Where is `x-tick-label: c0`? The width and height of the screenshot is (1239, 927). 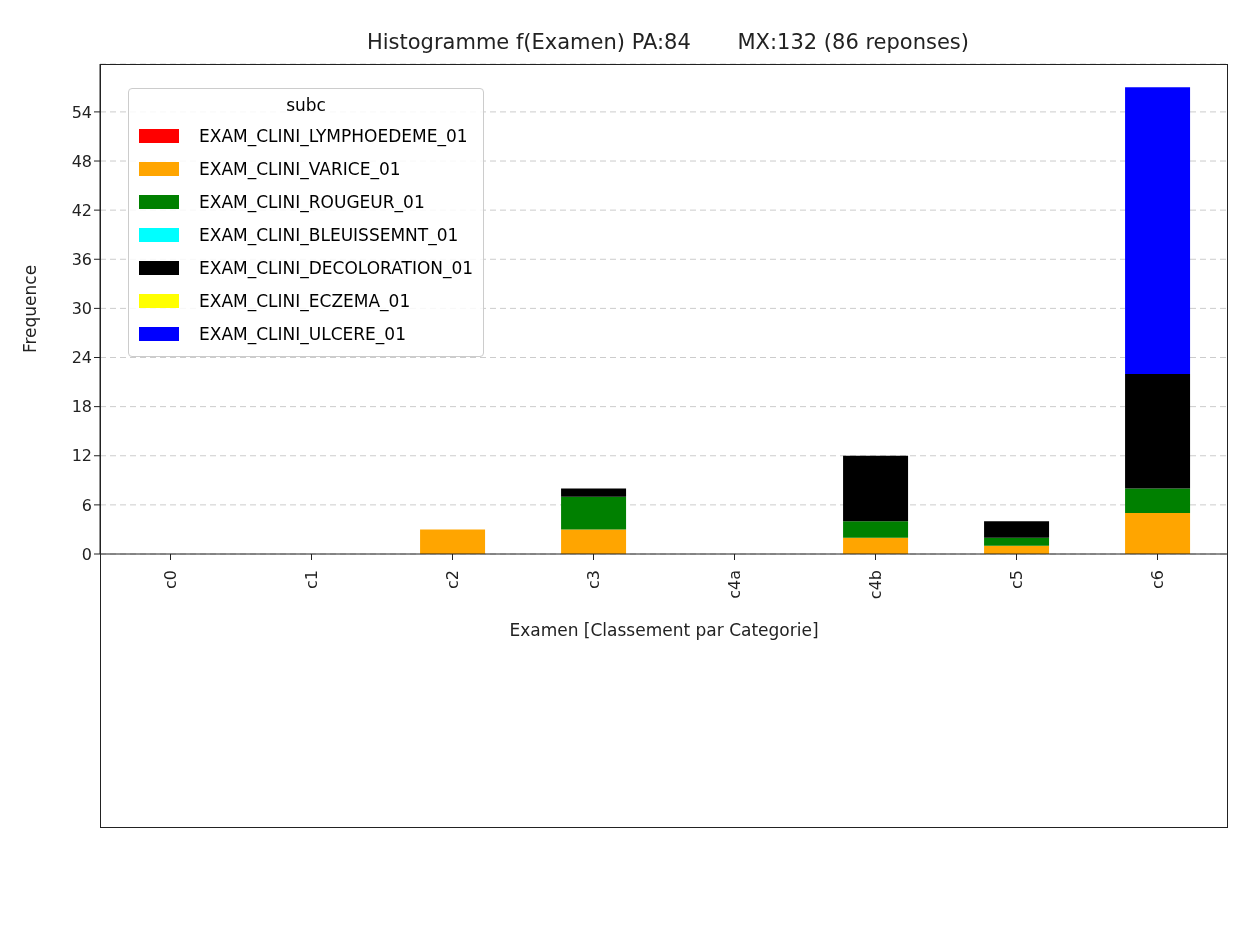 x-tick-label: c0 is located at coordinates (170, 579).